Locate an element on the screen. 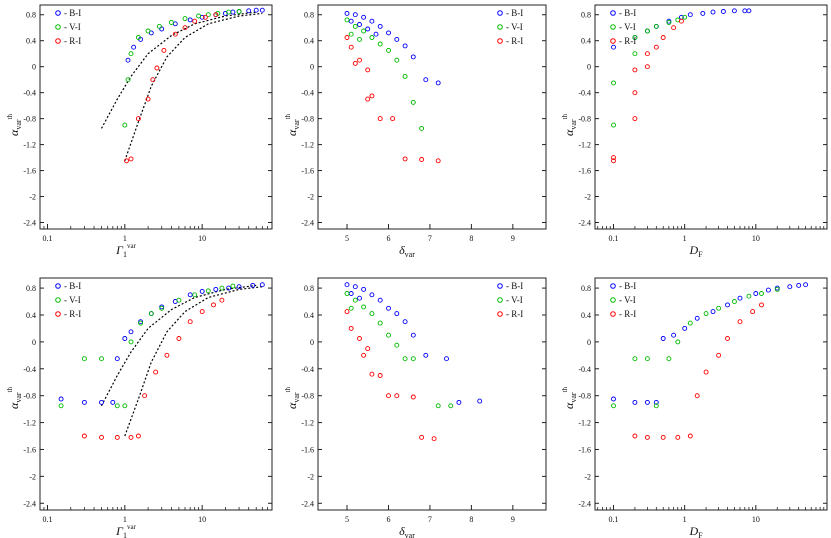 Image resolution: width=831 pixels, height=538 pixels. x-tick-label: 9 is located at coordinates (513, 238).